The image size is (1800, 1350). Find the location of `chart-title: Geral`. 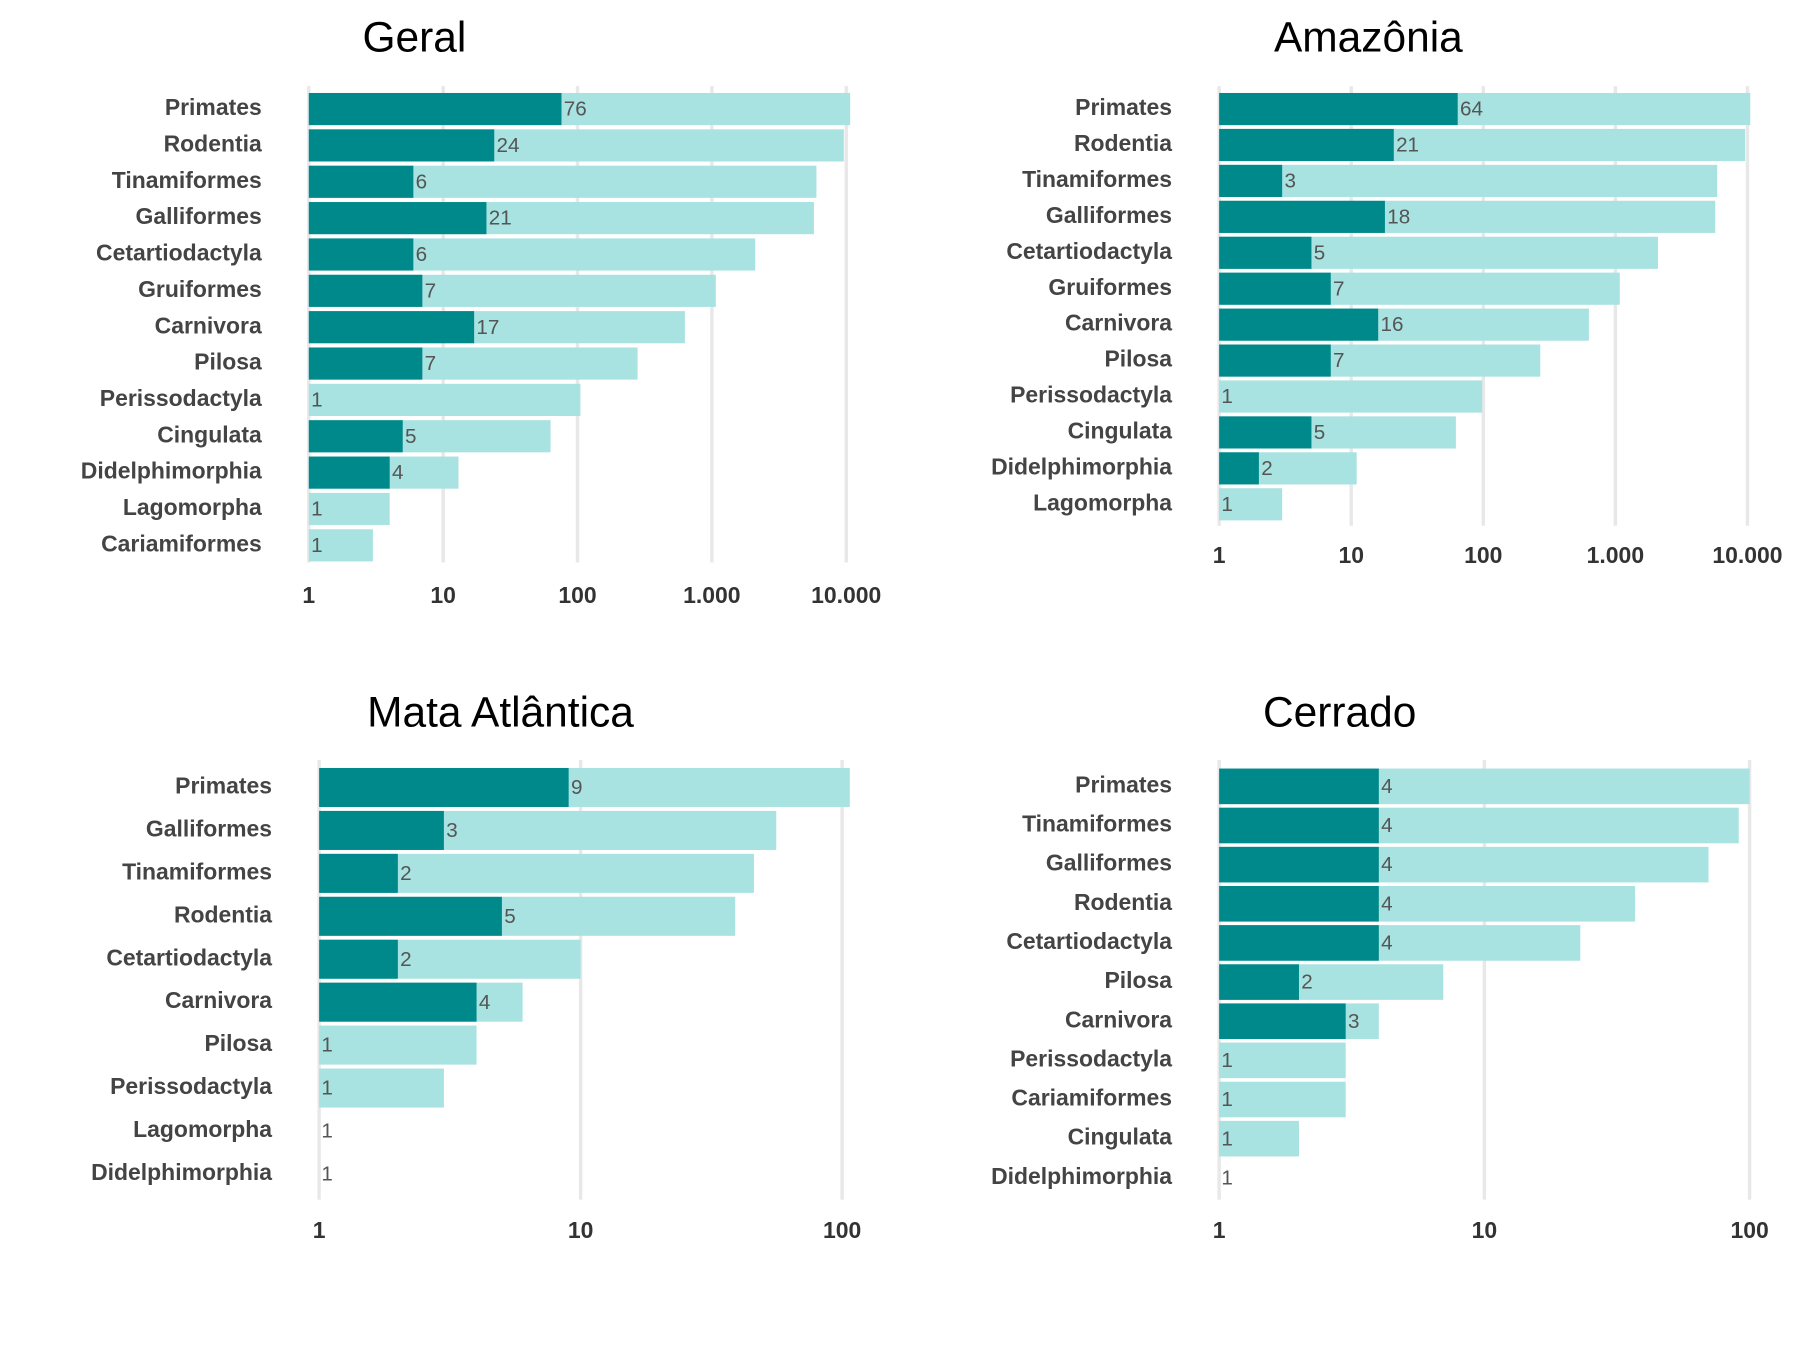

chart-title: Geral is located at coordinates (414, 36).